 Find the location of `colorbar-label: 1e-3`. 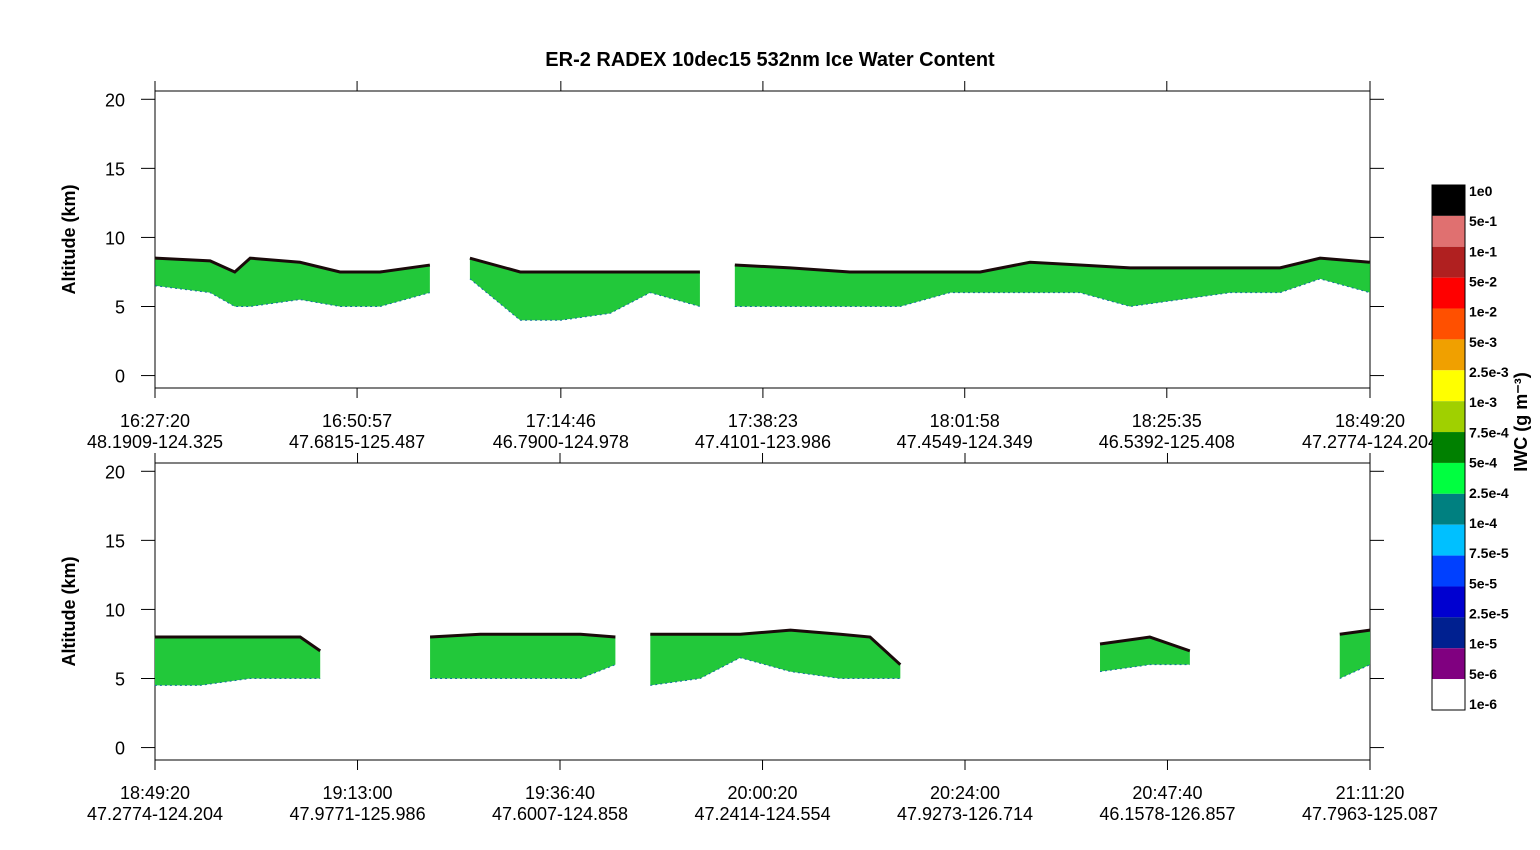

colorbar-label: 1e-3 is located at coordinates (1483, 402).